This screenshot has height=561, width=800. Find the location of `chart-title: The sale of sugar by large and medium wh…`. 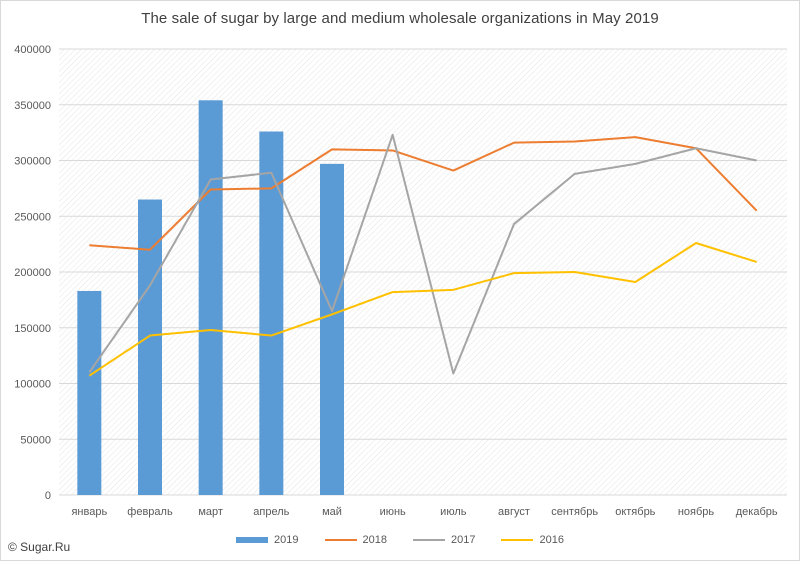

chart-title: The sale of sugar by large and medium wh… is located at coordinates (400, 18).